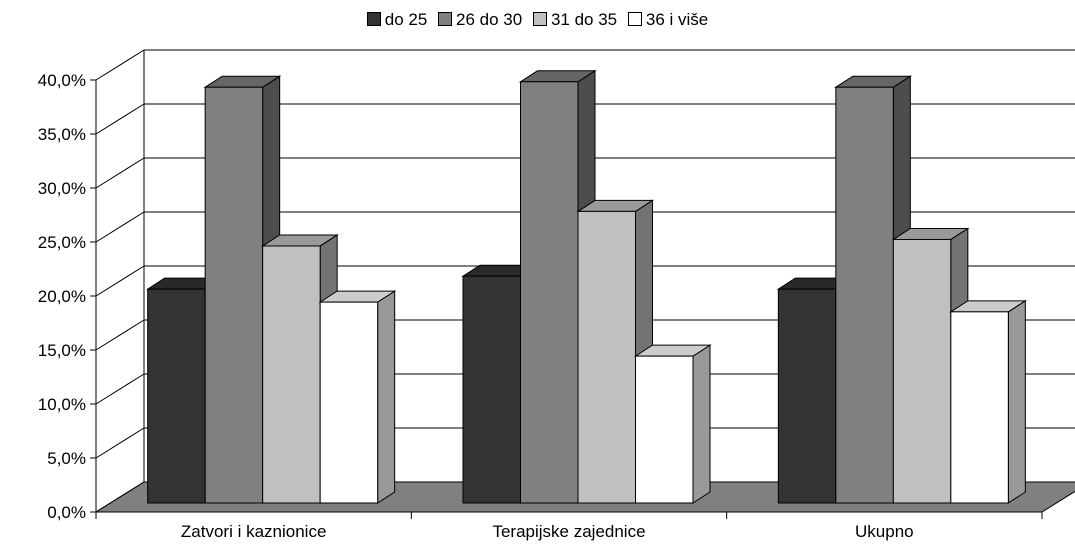  What do you see at coordinates (62, 188) in the screenshot?
I see `y-tick-label: 30,0%` at bounding box center [62, 188].